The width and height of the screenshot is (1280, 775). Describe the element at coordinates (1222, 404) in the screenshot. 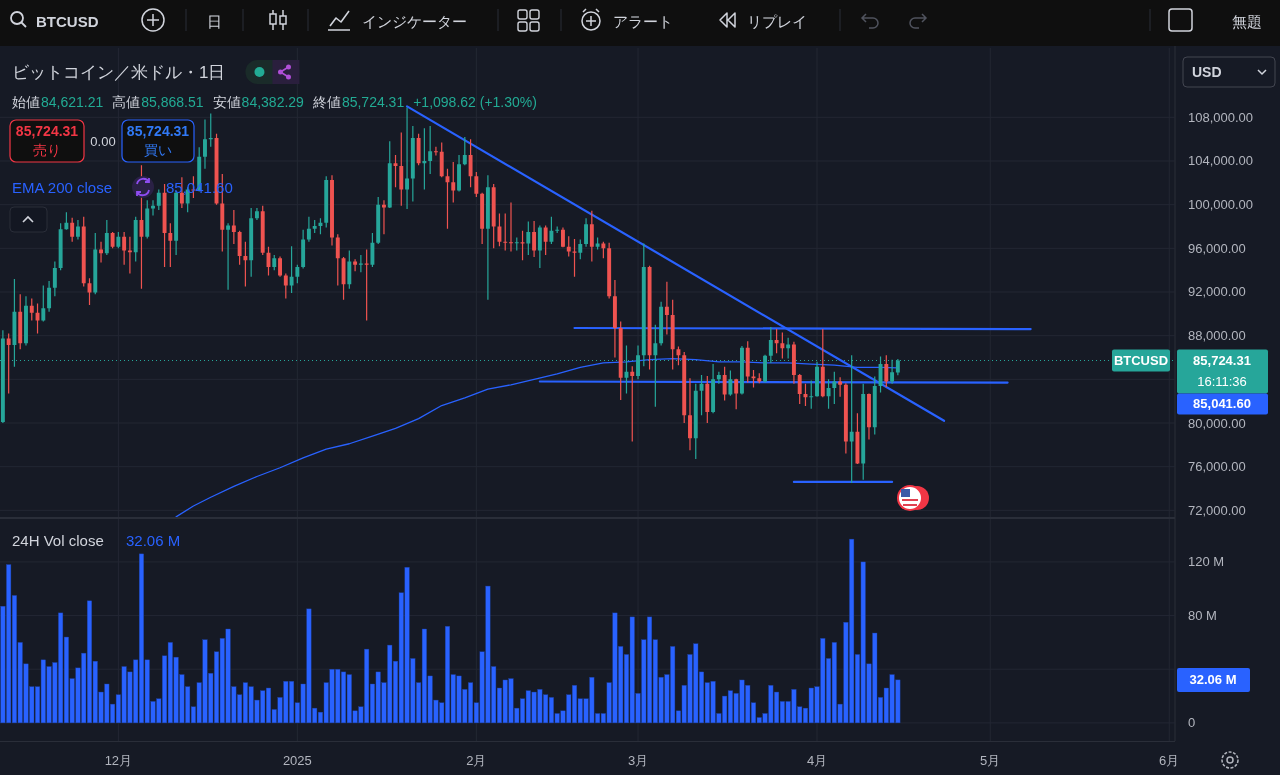

I see `text: 85,041.60` at that location.